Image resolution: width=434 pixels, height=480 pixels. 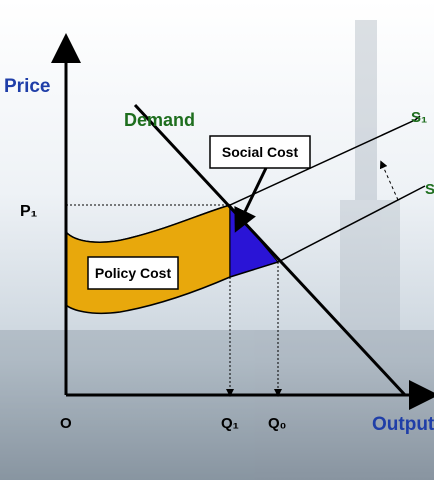 What do you see at coordinates (389, 180) in the screenshot?
I see `shift-arrow` at bounding box center [389, 180].